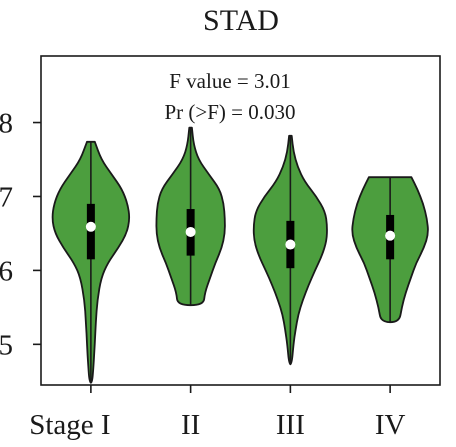 The width and height of the screenshot is (456, 447). Describe the element at coordinates (241, 20) in the screenshot. I see `chart-title: STAD` at that location.